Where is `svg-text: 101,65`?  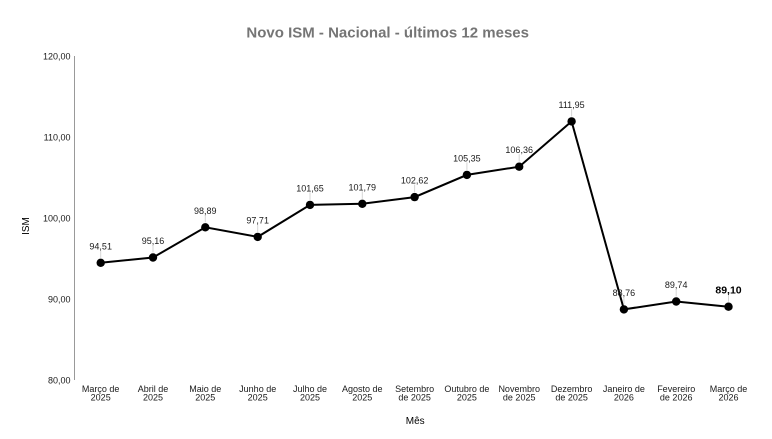
svg-text: 101,65 is located at coordinates (310, 188).